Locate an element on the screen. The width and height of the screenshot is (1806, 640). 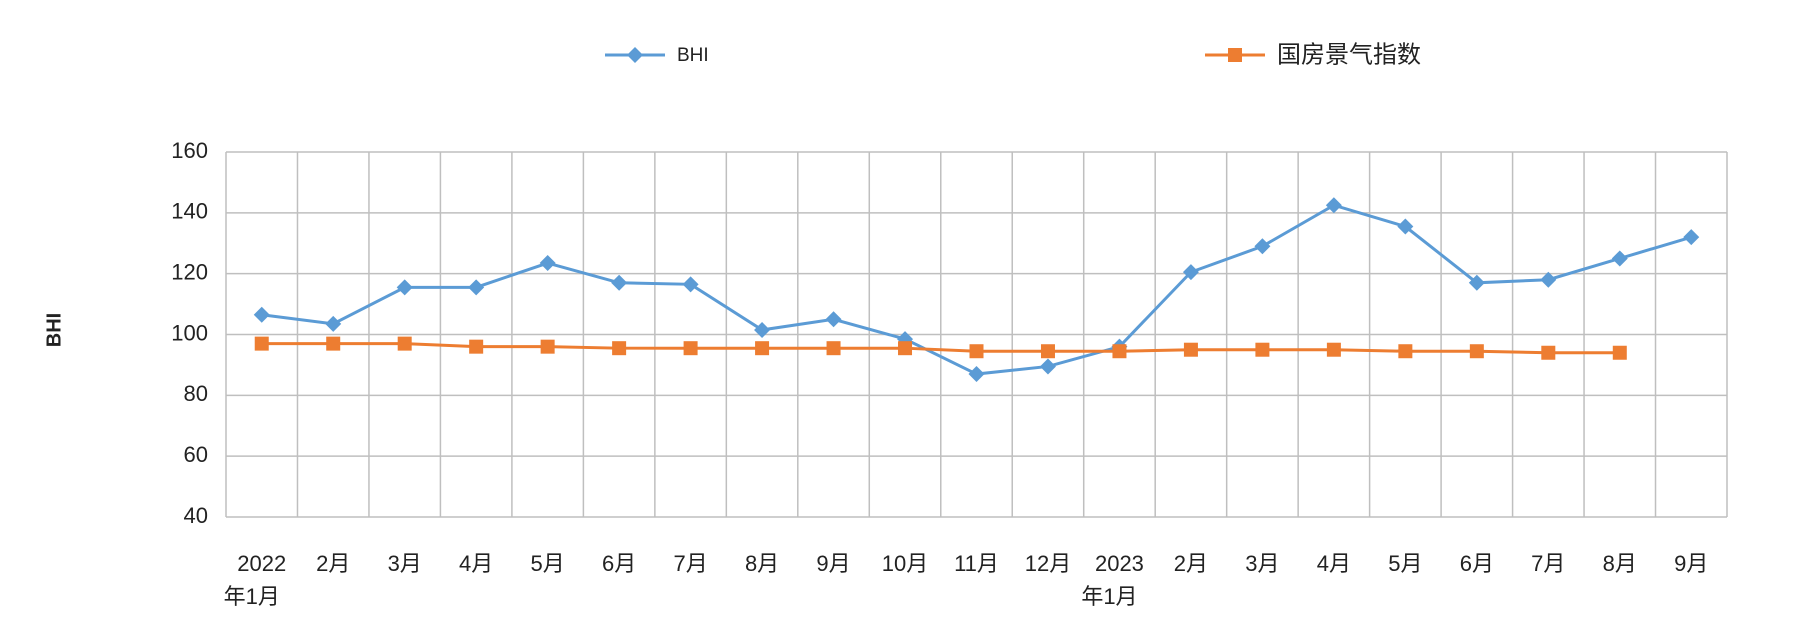
y-tick-label: 80 is located at coordinates (196, 393).